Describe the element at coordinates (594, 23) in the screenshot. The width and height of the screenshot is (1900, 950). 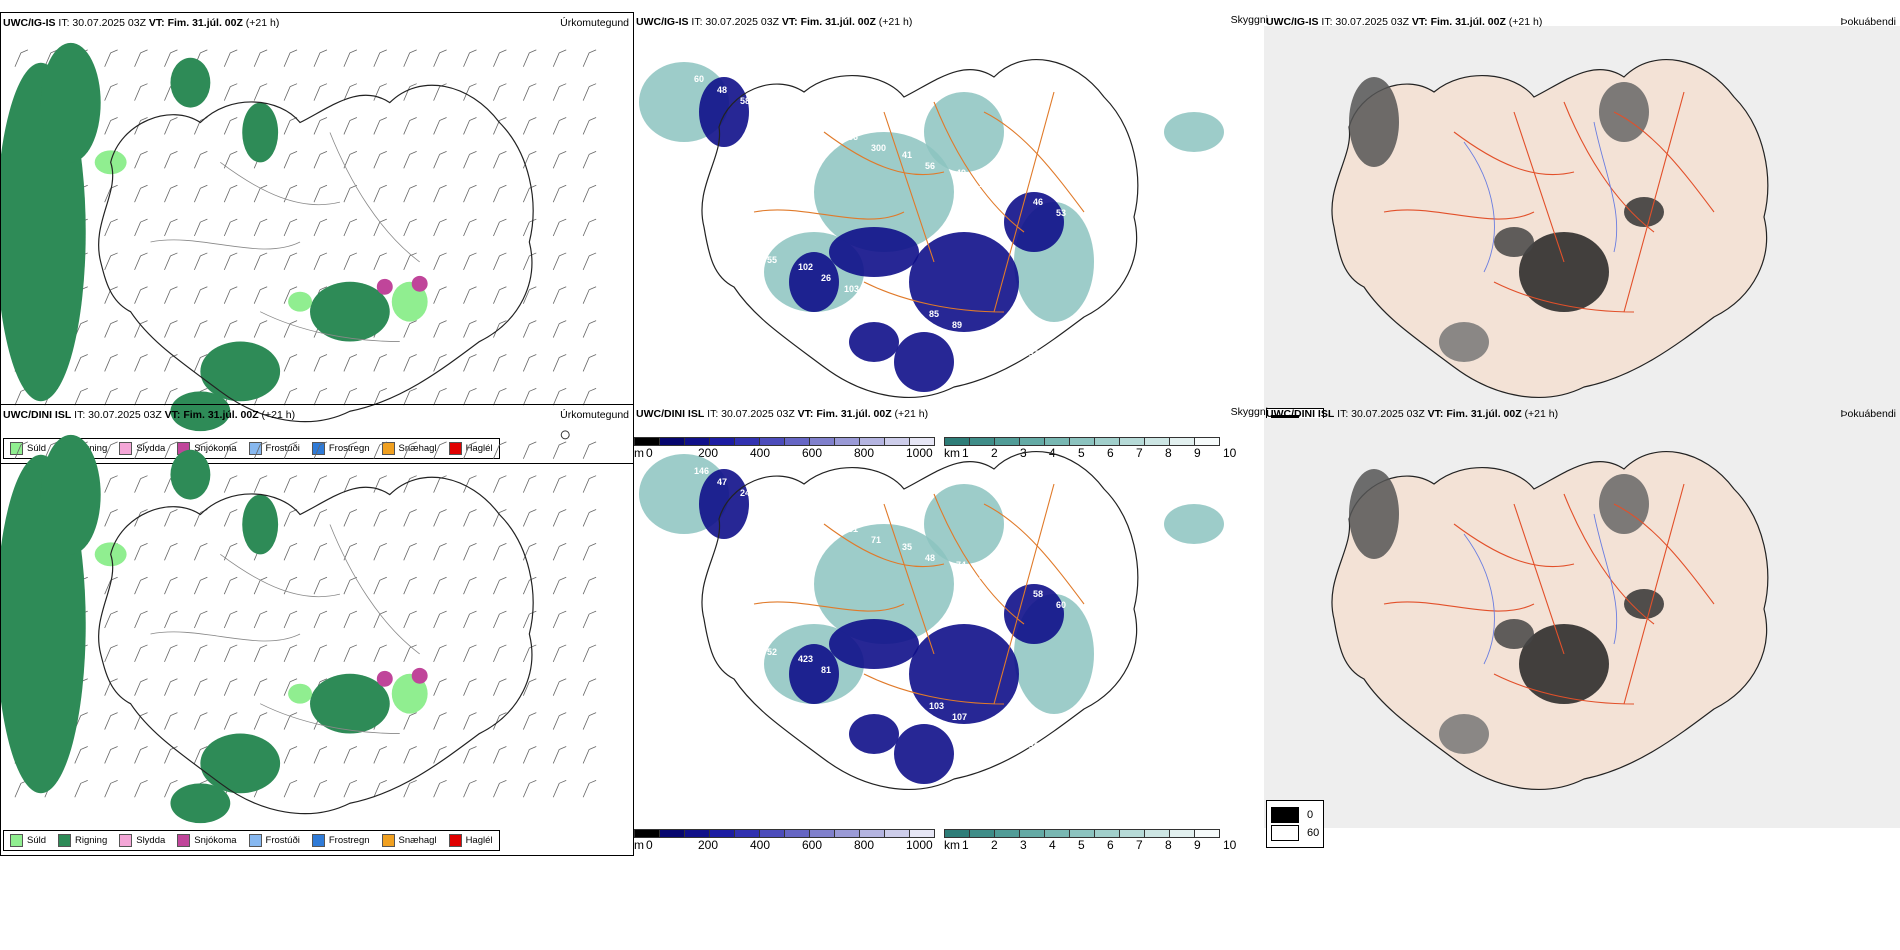
I see `precip-title: Úrkomutegund` at that location.